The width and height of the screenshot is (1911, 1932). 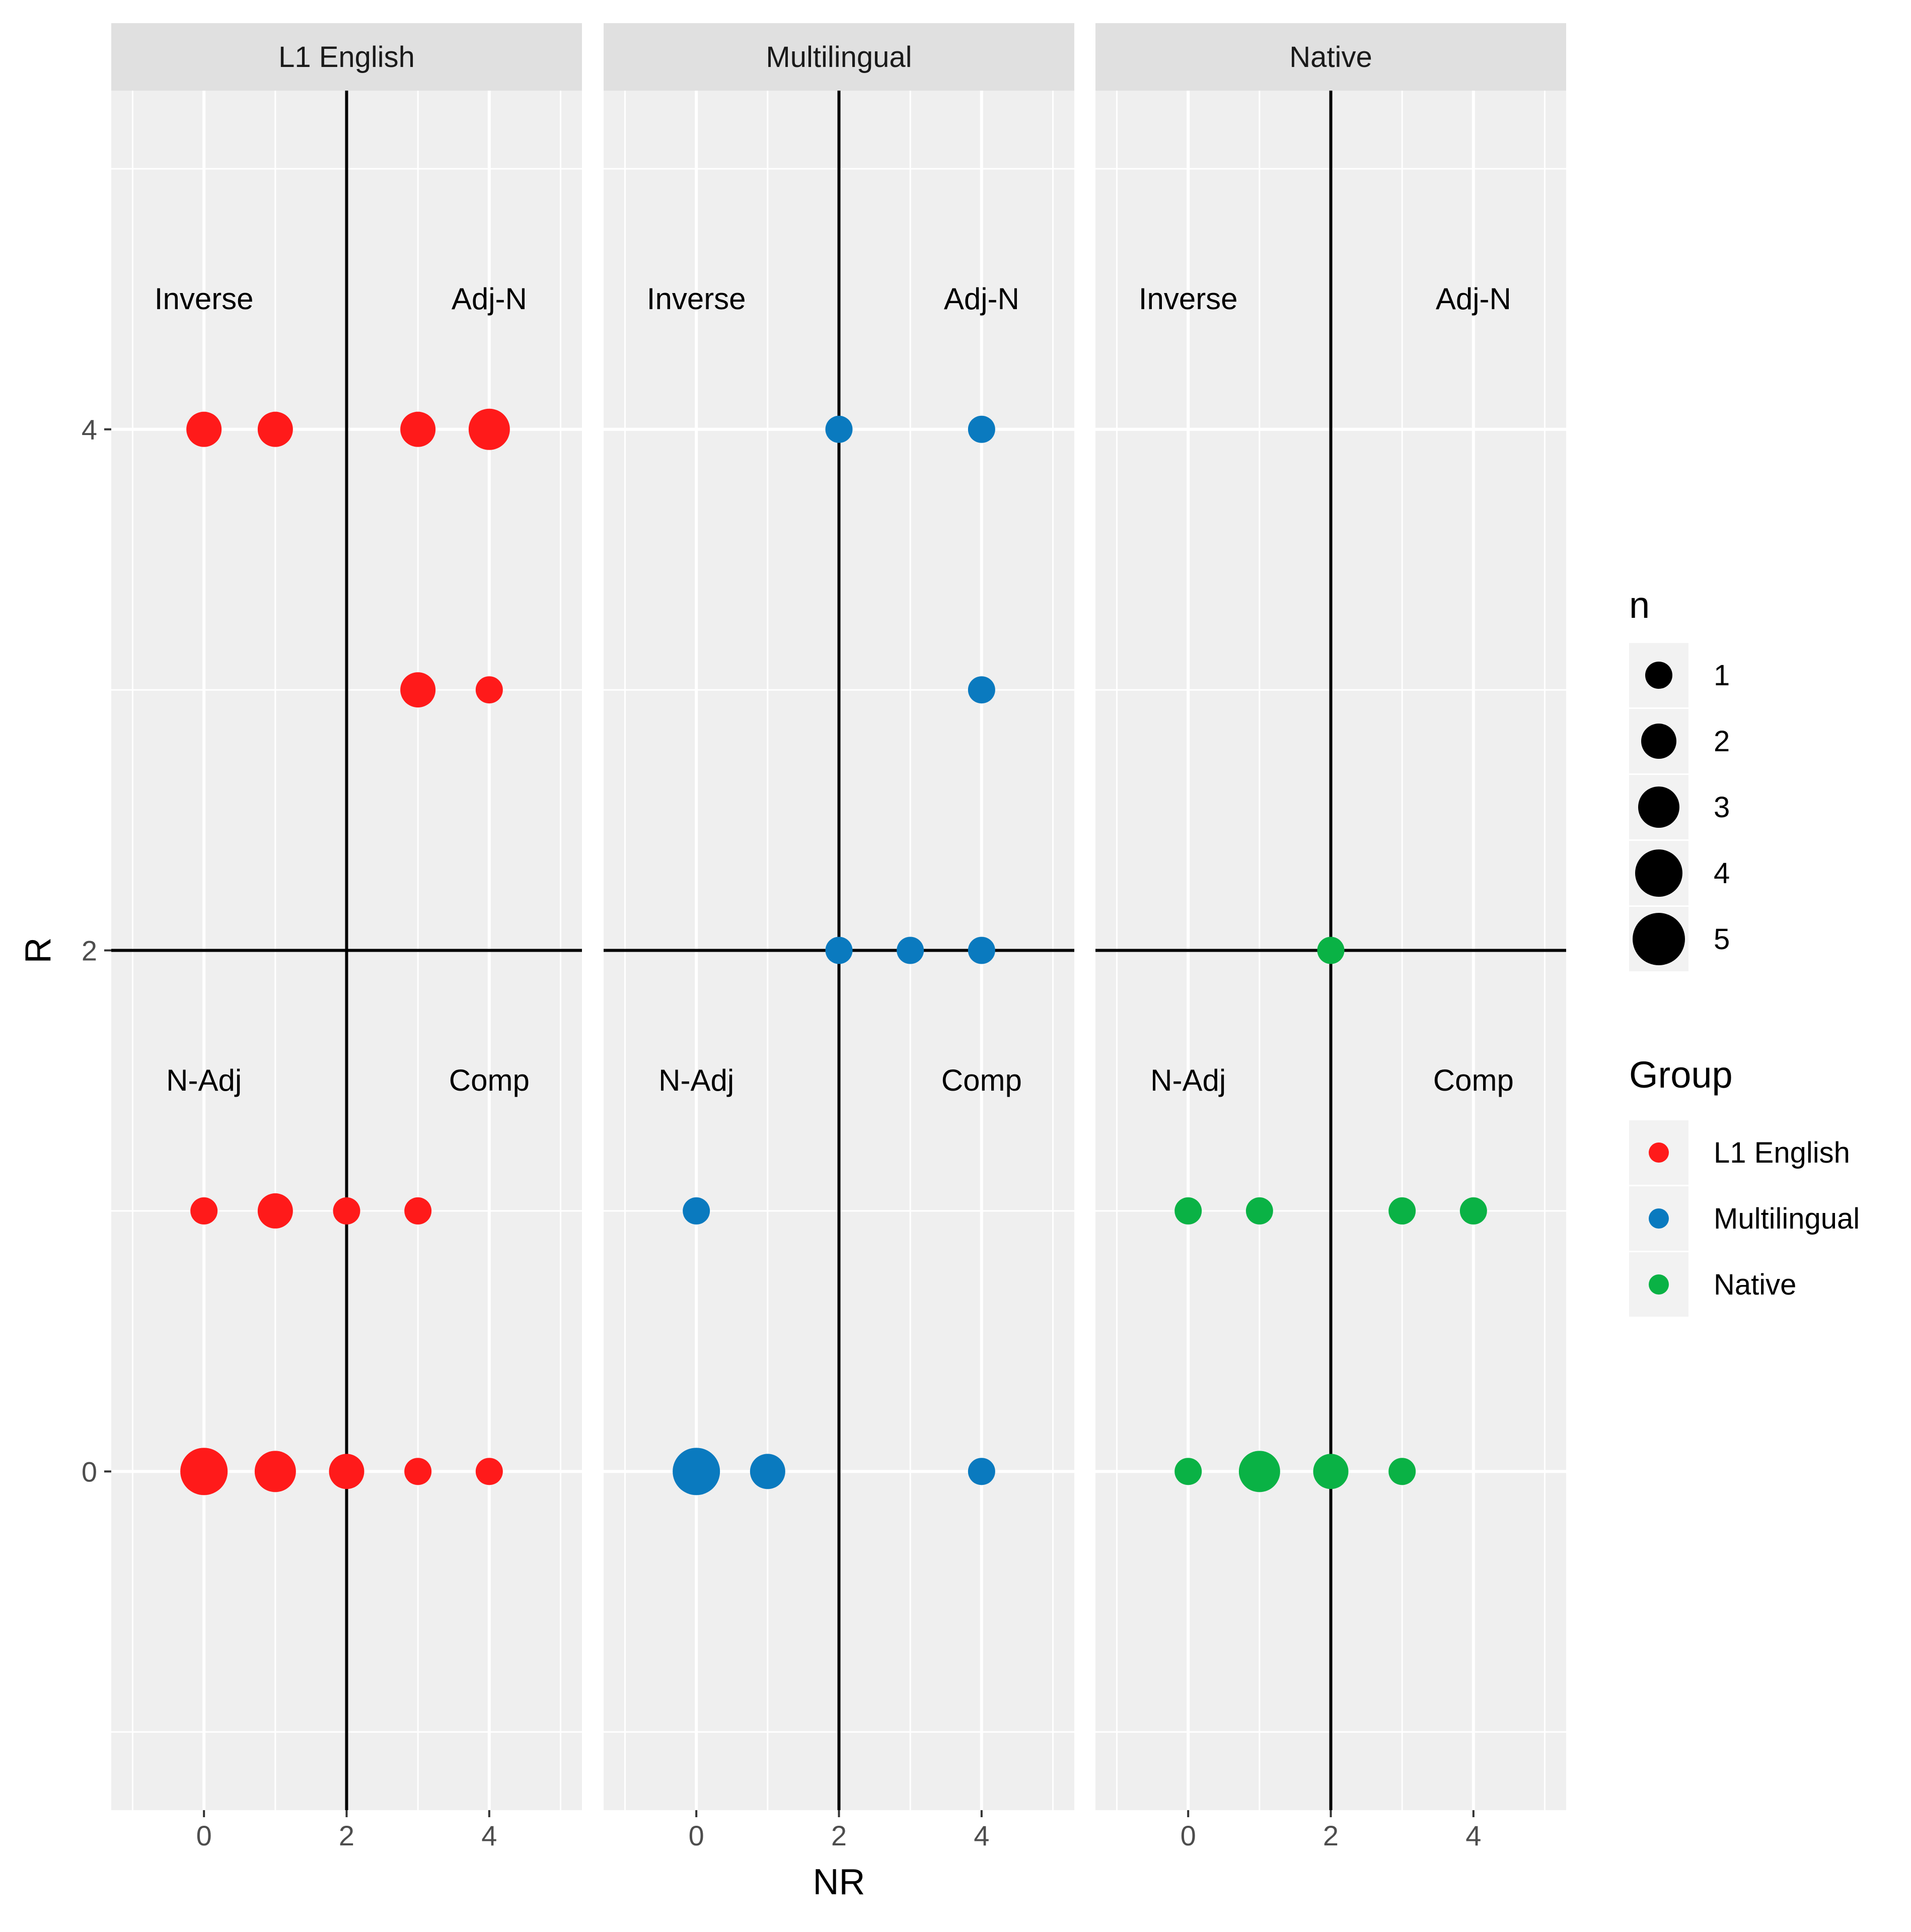 I want to click on legend-size-label: 2, so click(x=1722, y=741).